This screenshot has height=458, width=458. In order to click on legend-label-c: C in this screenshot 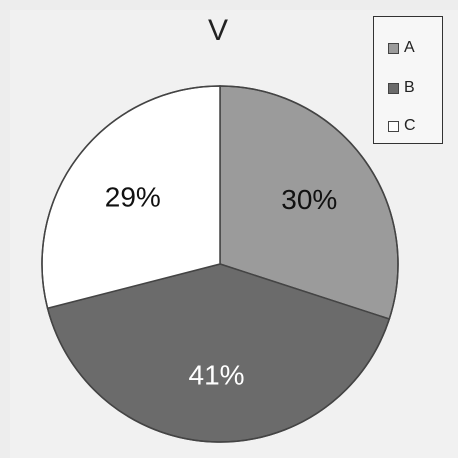, I will do `click(410, 125)`.